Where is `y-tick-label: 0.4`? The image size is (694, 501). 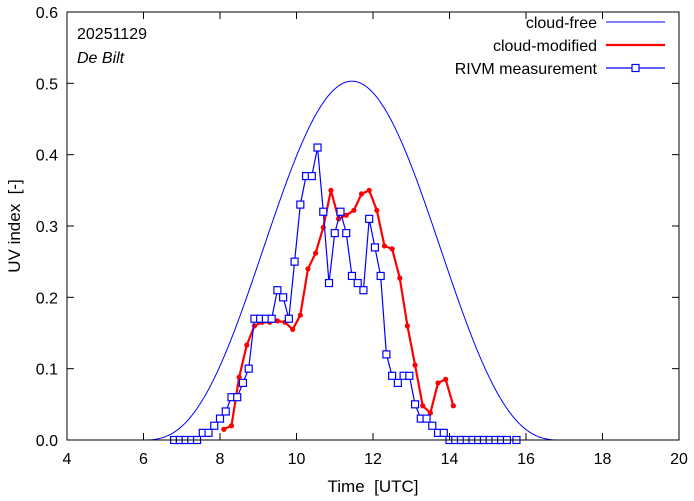 y-tick-label: 0.4 is located at coordinates (47, 156).